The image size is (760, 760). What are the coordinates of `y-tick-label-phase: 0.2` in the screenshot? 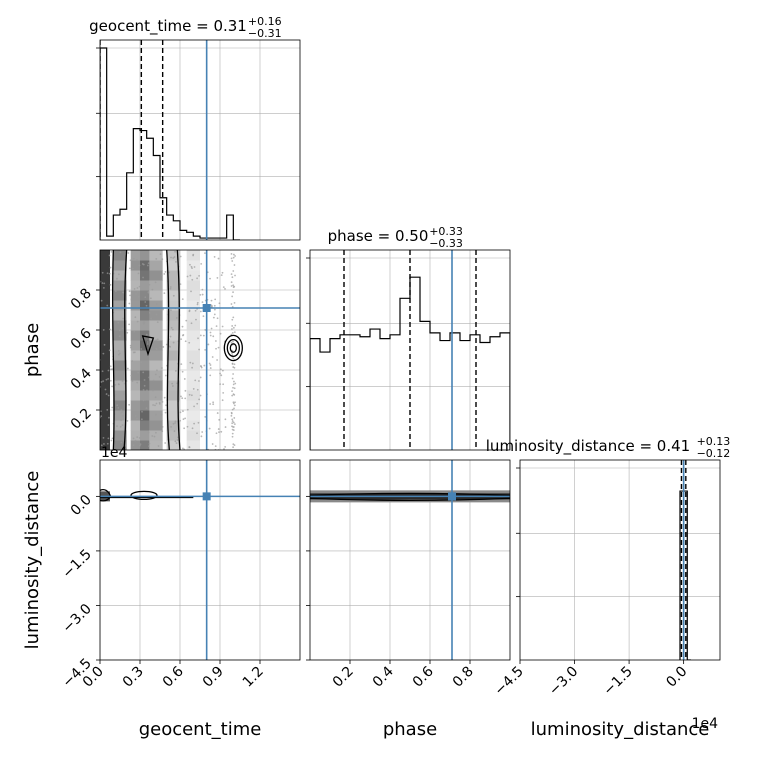 It's located at (81, 419).